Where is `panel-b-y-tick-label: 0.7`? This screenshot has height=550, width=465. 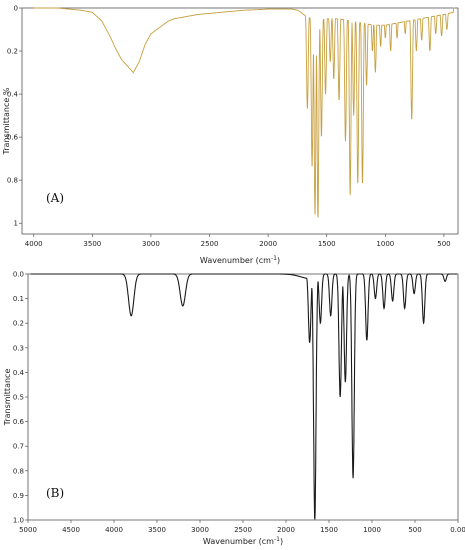
panel-b-y-tick-label: 0.7 is located at coordinates (18, 447).